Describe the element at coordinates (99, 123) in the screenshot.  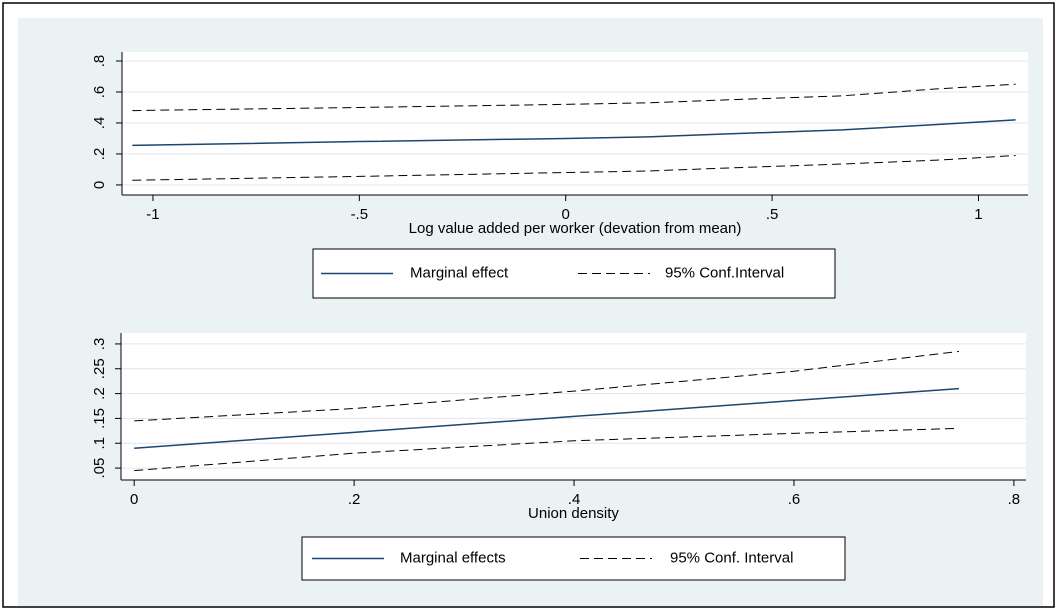
I see `y-tick-label: .4` at that location.